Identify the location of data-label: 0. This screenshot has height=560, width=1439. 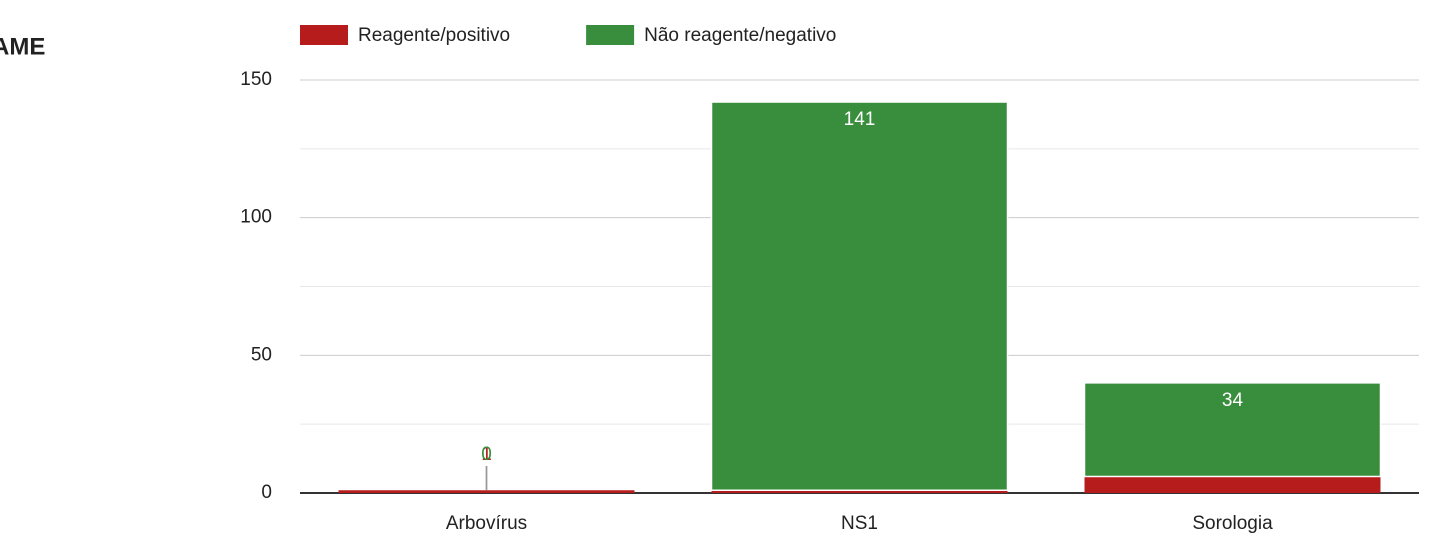
(486, 454).